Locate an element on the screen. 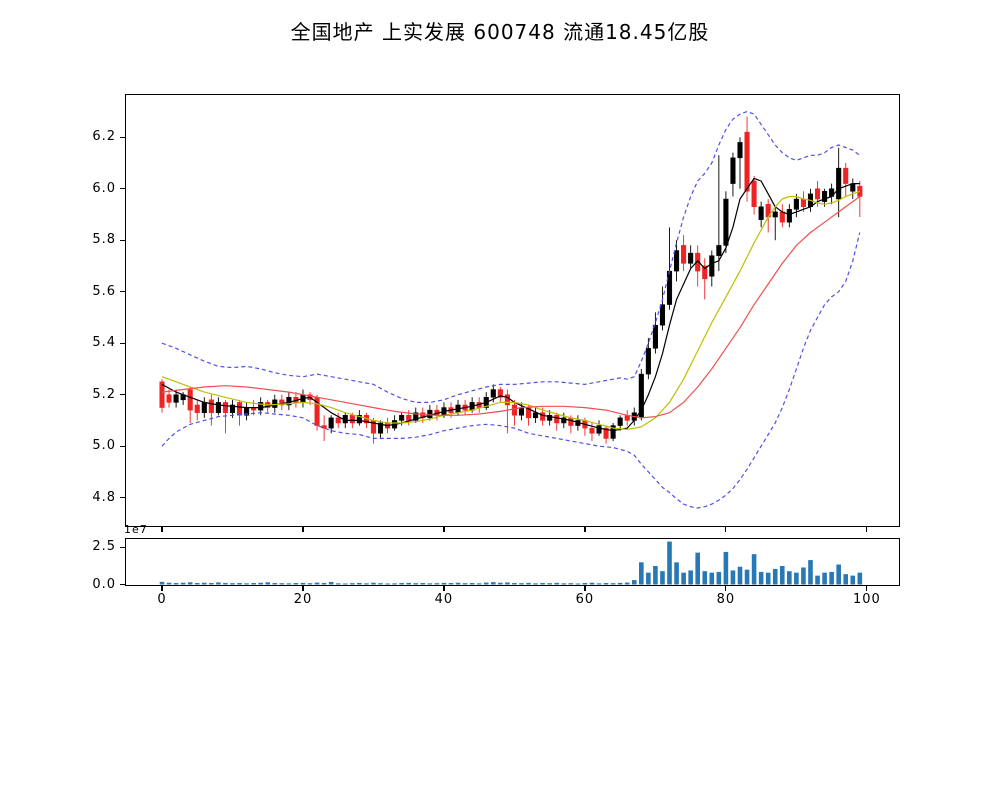  volume-chart-svg is located at coordinates (511, 563).